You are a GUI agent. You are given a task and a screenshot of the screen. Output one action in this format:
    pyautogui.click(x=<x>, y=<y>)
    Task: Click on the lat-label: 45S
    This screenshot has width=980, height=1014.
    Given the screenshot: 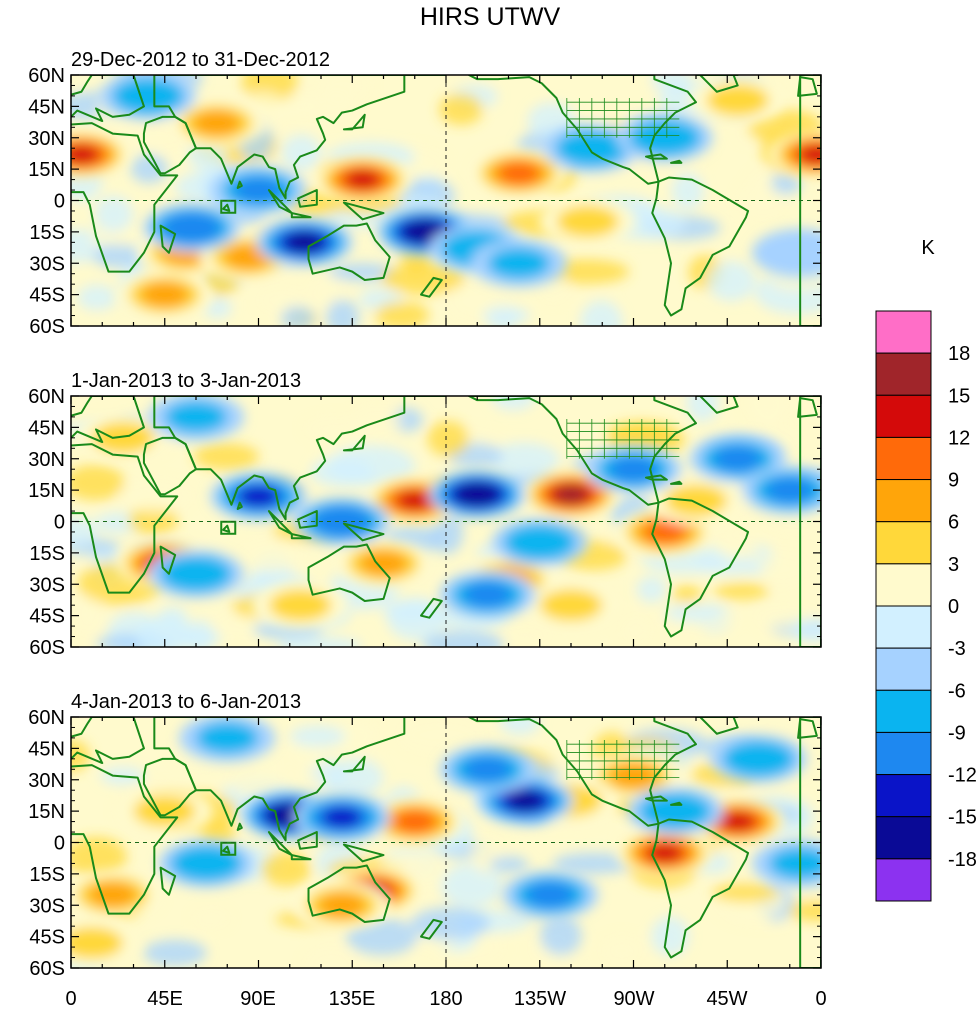 What is the action you would take?
    pyautogui.click(x=47, y=296)
    